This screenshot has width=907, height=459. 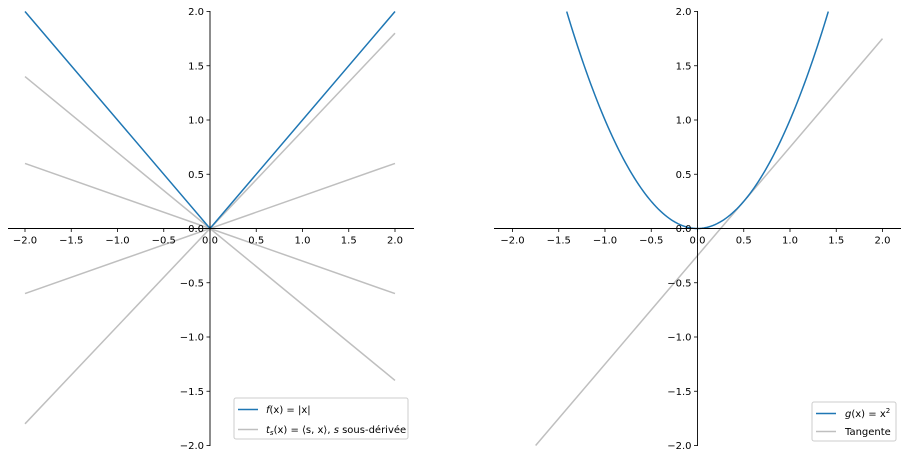 What do you see at coordinates (867, 413) in the screenshot?
I see `legend-label-g: g(x) = x2` at bounding box center [867, 413].